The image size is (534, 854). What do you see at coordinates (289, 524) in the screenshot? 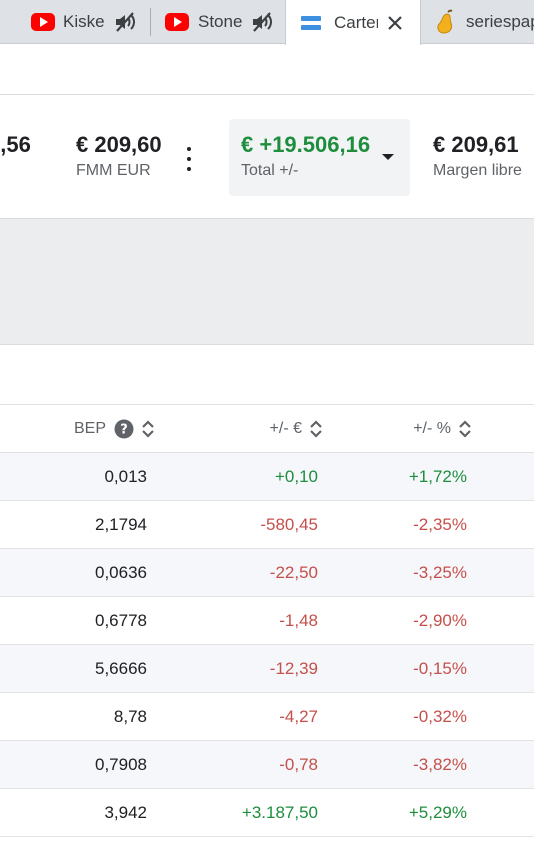
I see `abs-change-cell: -580,45` at bounding box center [289, 524].